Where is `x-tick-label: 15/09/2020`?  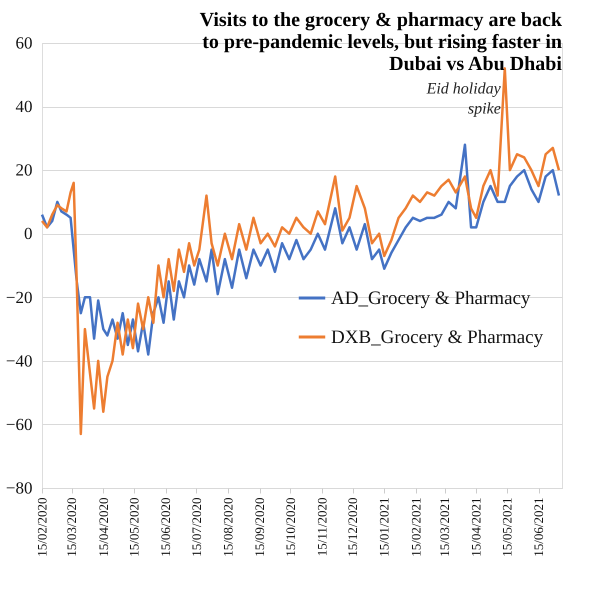 x-tick-label: 15/09/2020 is located at coordinates (260, 527).